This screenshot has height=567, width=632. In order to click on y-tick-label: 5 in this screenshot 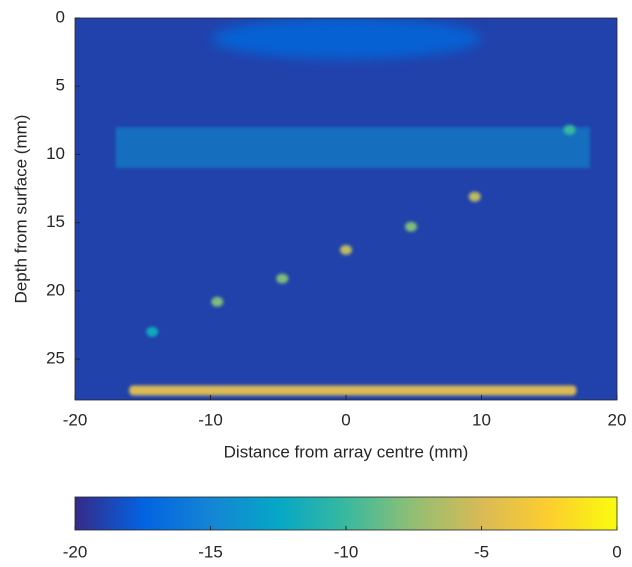, I will do `click(60, 85)`.